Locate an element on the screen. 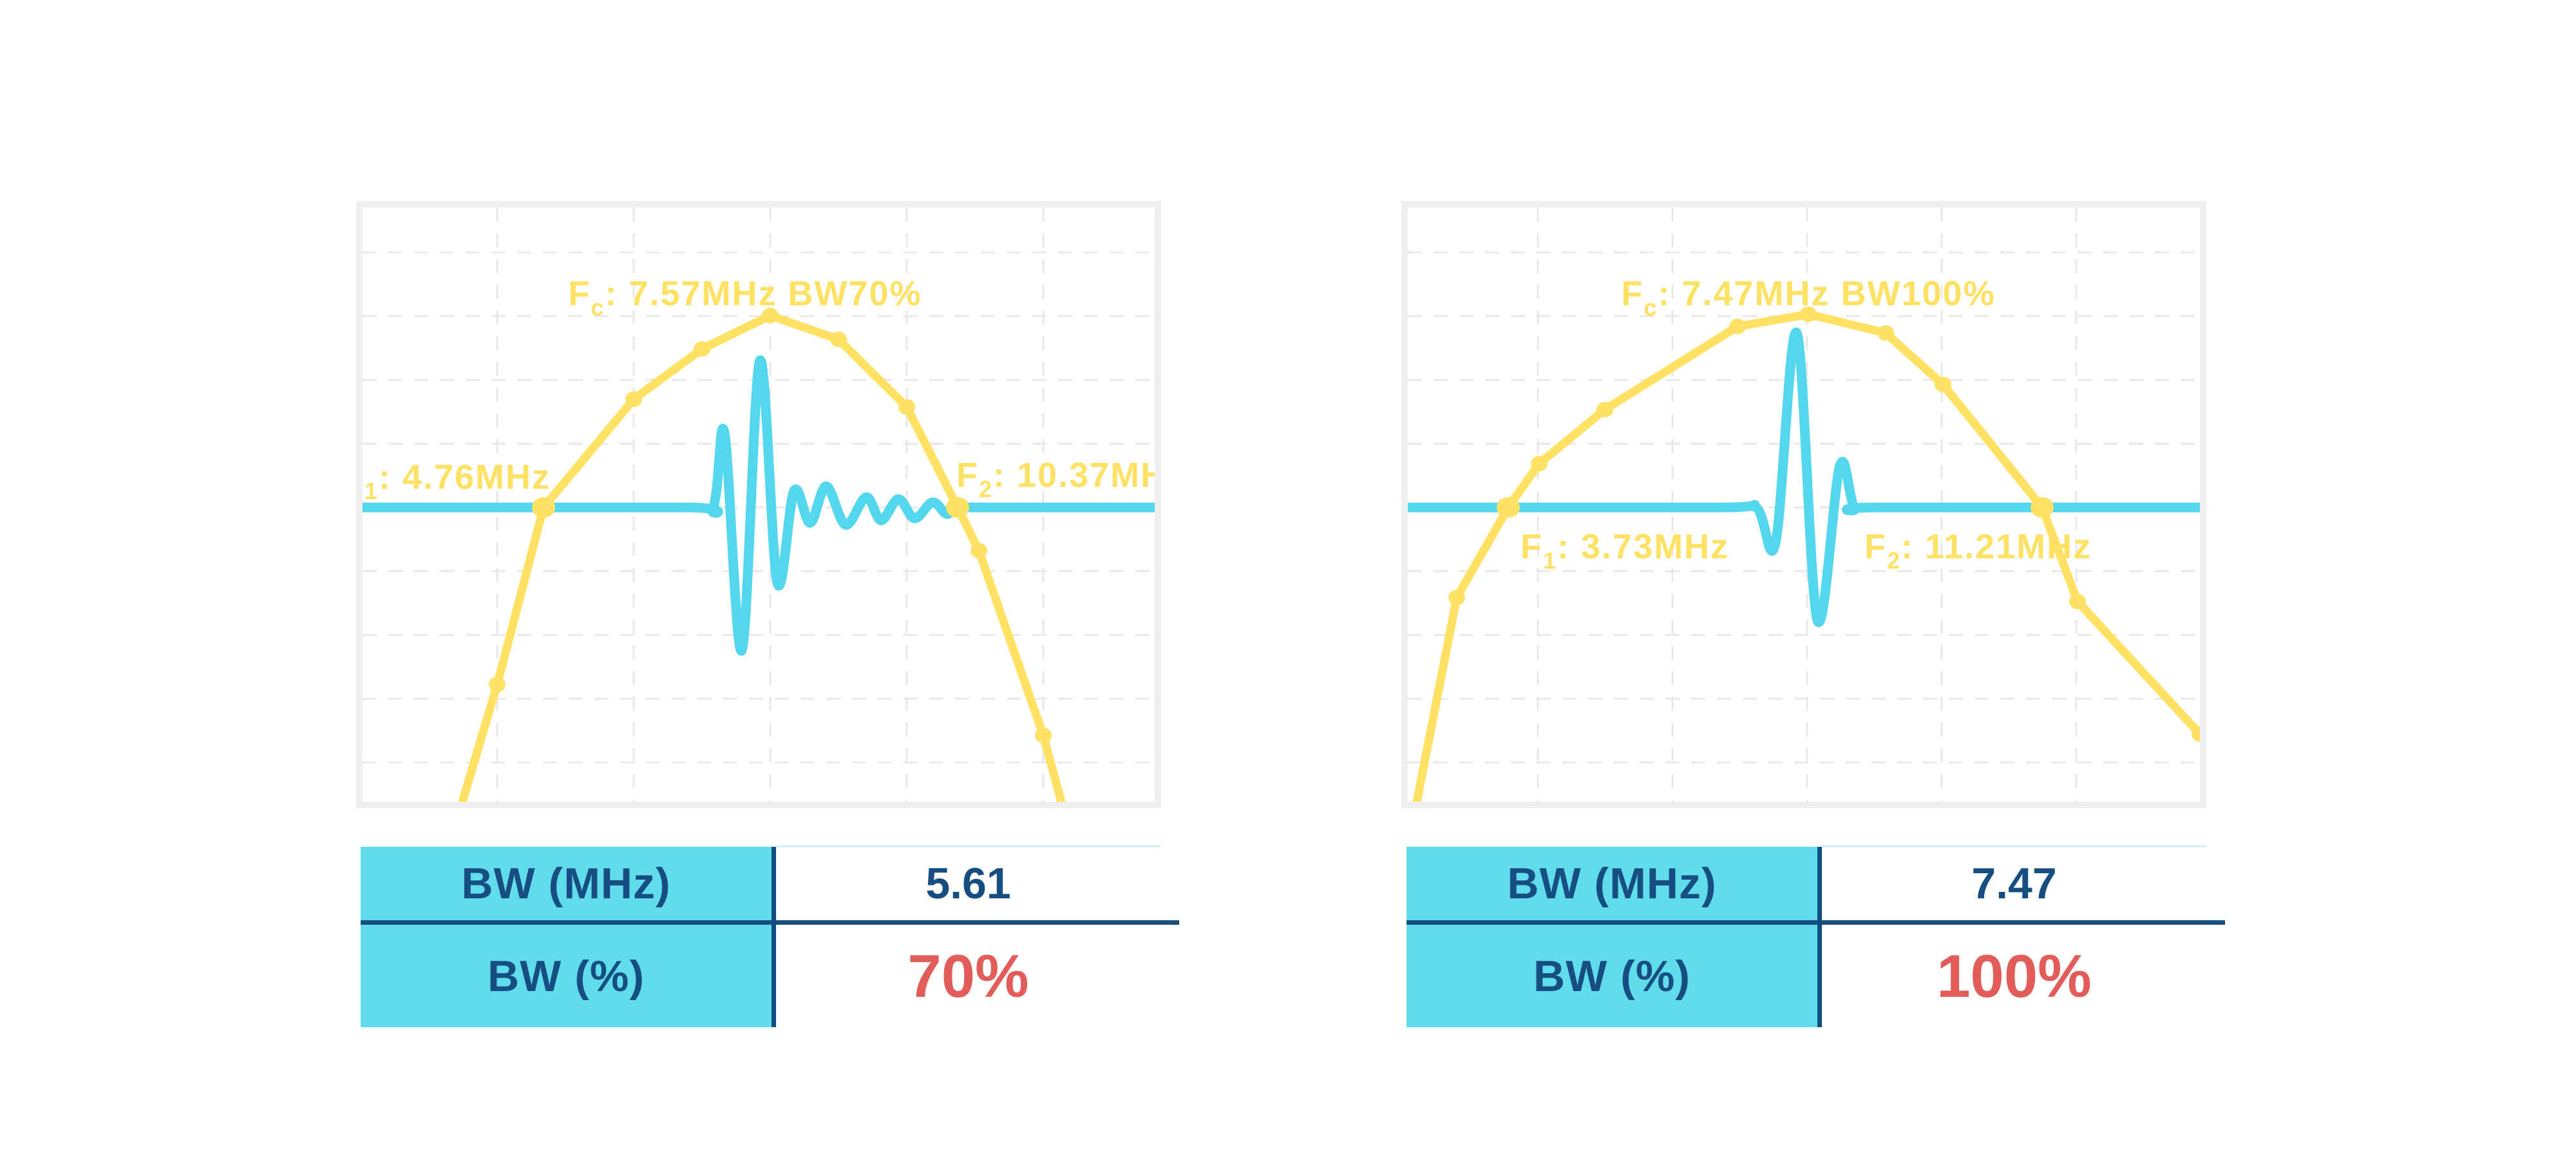 This screenshot has width=2576, height=1154. bw-mhz-value: 7.47 is located at coordinates (2014, 884).